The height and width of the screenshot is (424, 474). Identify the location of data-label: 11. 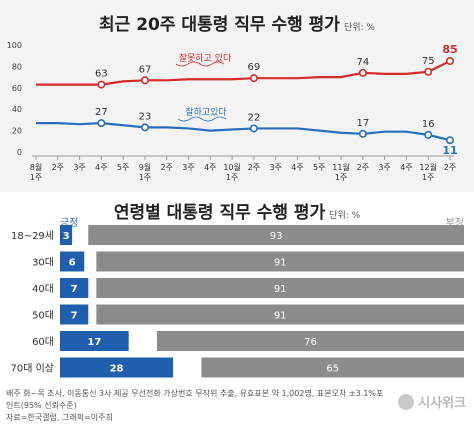
(449, 150).